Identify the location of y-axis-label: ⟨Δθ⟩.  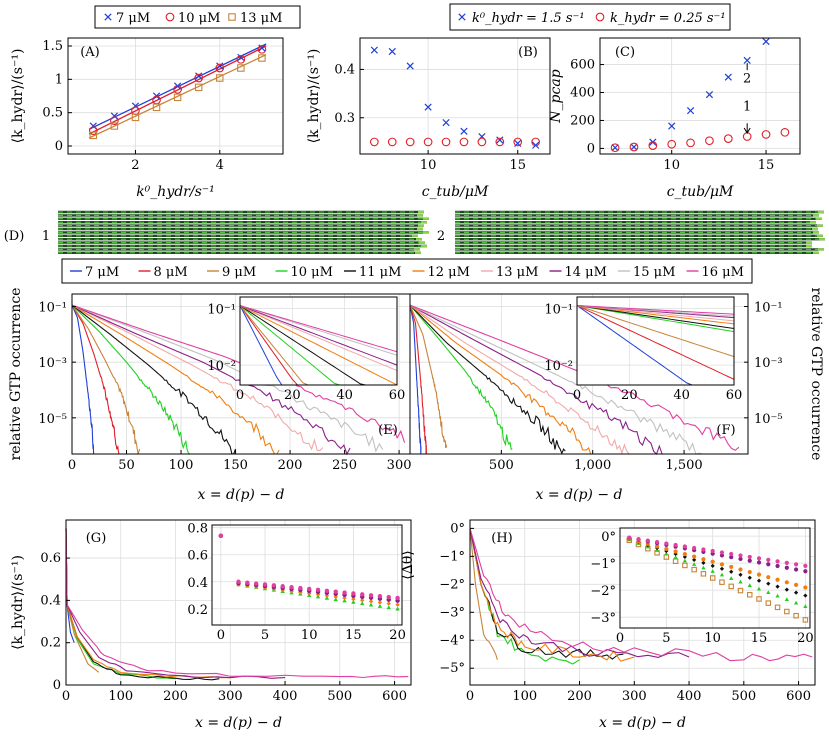
(408, 564).